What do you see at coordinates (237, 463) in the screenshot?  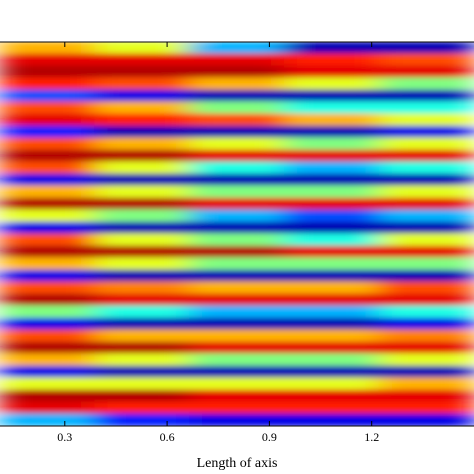 I see `x-axis-label: Length of axis` at bounding box center [237, 463].